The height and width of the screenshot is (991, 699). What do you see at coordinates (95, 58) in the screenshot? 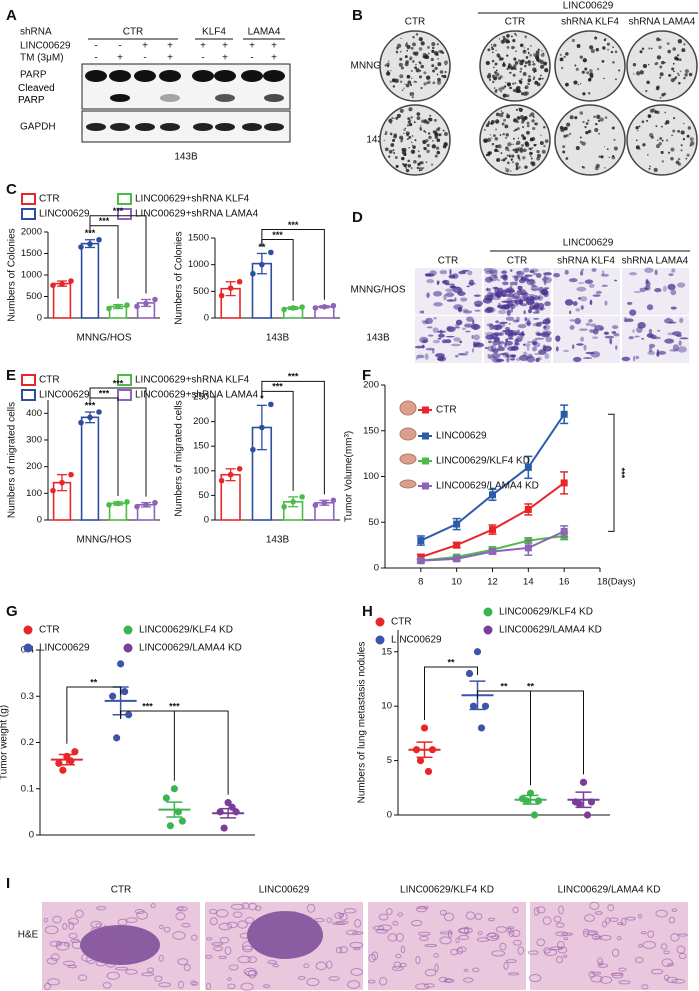
I see `lane-sign: -` at bounding box center [95, 58].